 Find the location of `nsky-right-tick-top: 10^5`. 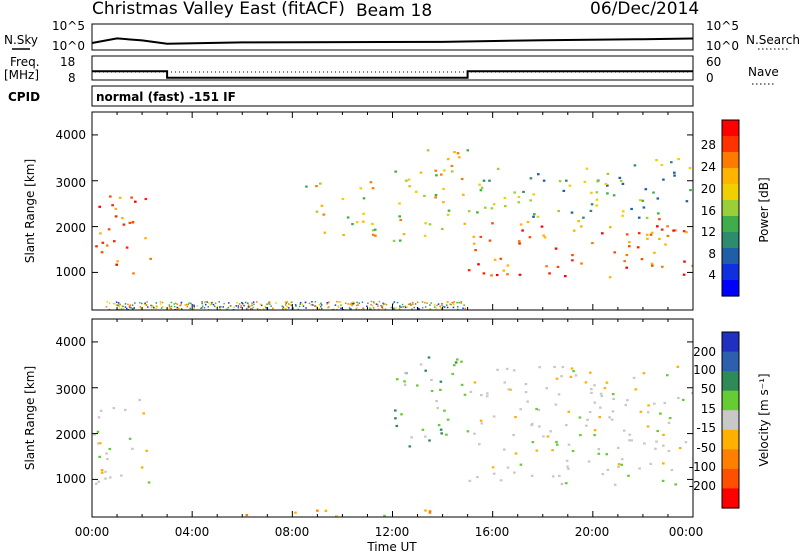

nsky-right-tick-top: 10^5 is located at coordinates (722, 26).